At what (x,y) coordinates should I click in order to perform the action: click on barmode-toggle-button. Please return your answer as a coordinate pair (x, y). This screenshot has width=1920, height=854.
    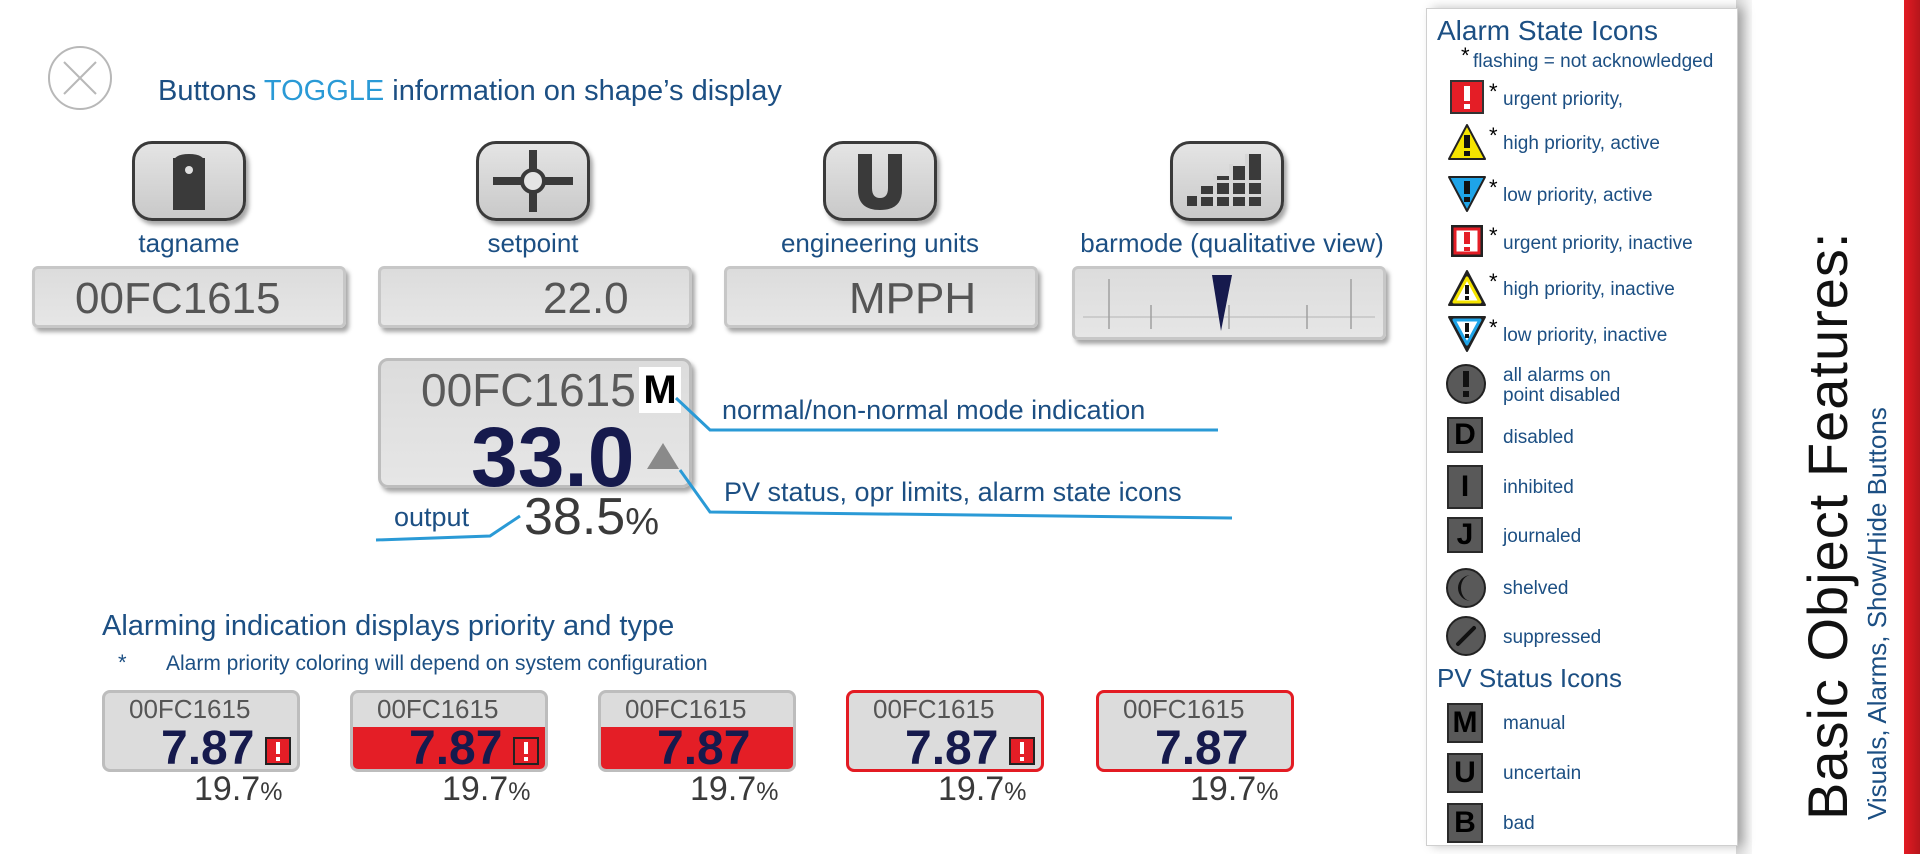
    Looking at the image, I should click on (1227, 181).